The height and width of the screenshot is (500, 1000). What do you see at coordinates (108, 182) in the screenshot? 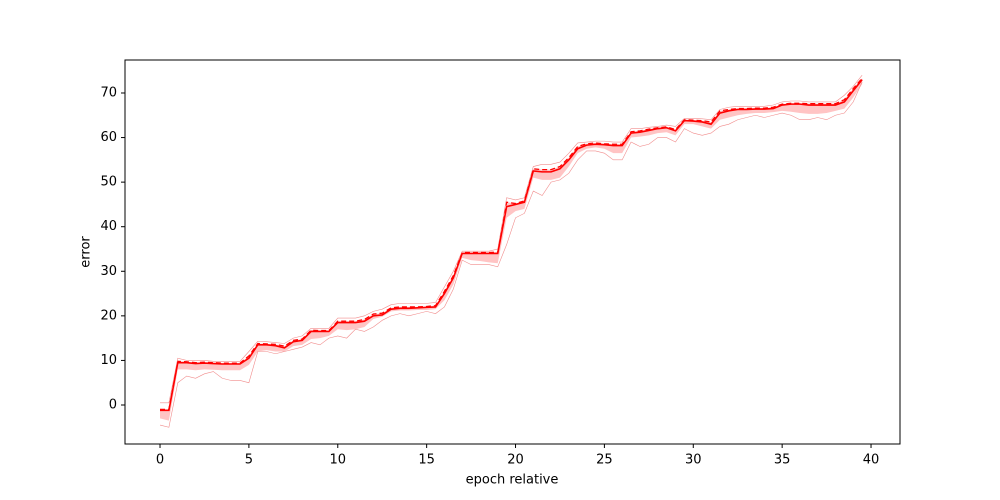
I see `y-tick-label: 50` at bounding box center [108, 182].